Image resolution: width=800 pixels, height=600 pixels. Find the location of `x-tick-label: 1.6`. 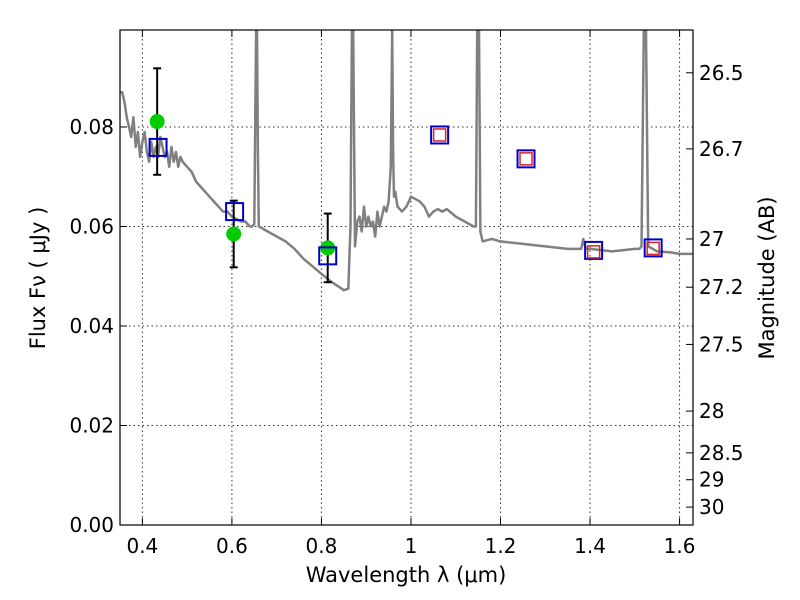

x-tick-label: 1.6 is located at coordinates (680, 546).